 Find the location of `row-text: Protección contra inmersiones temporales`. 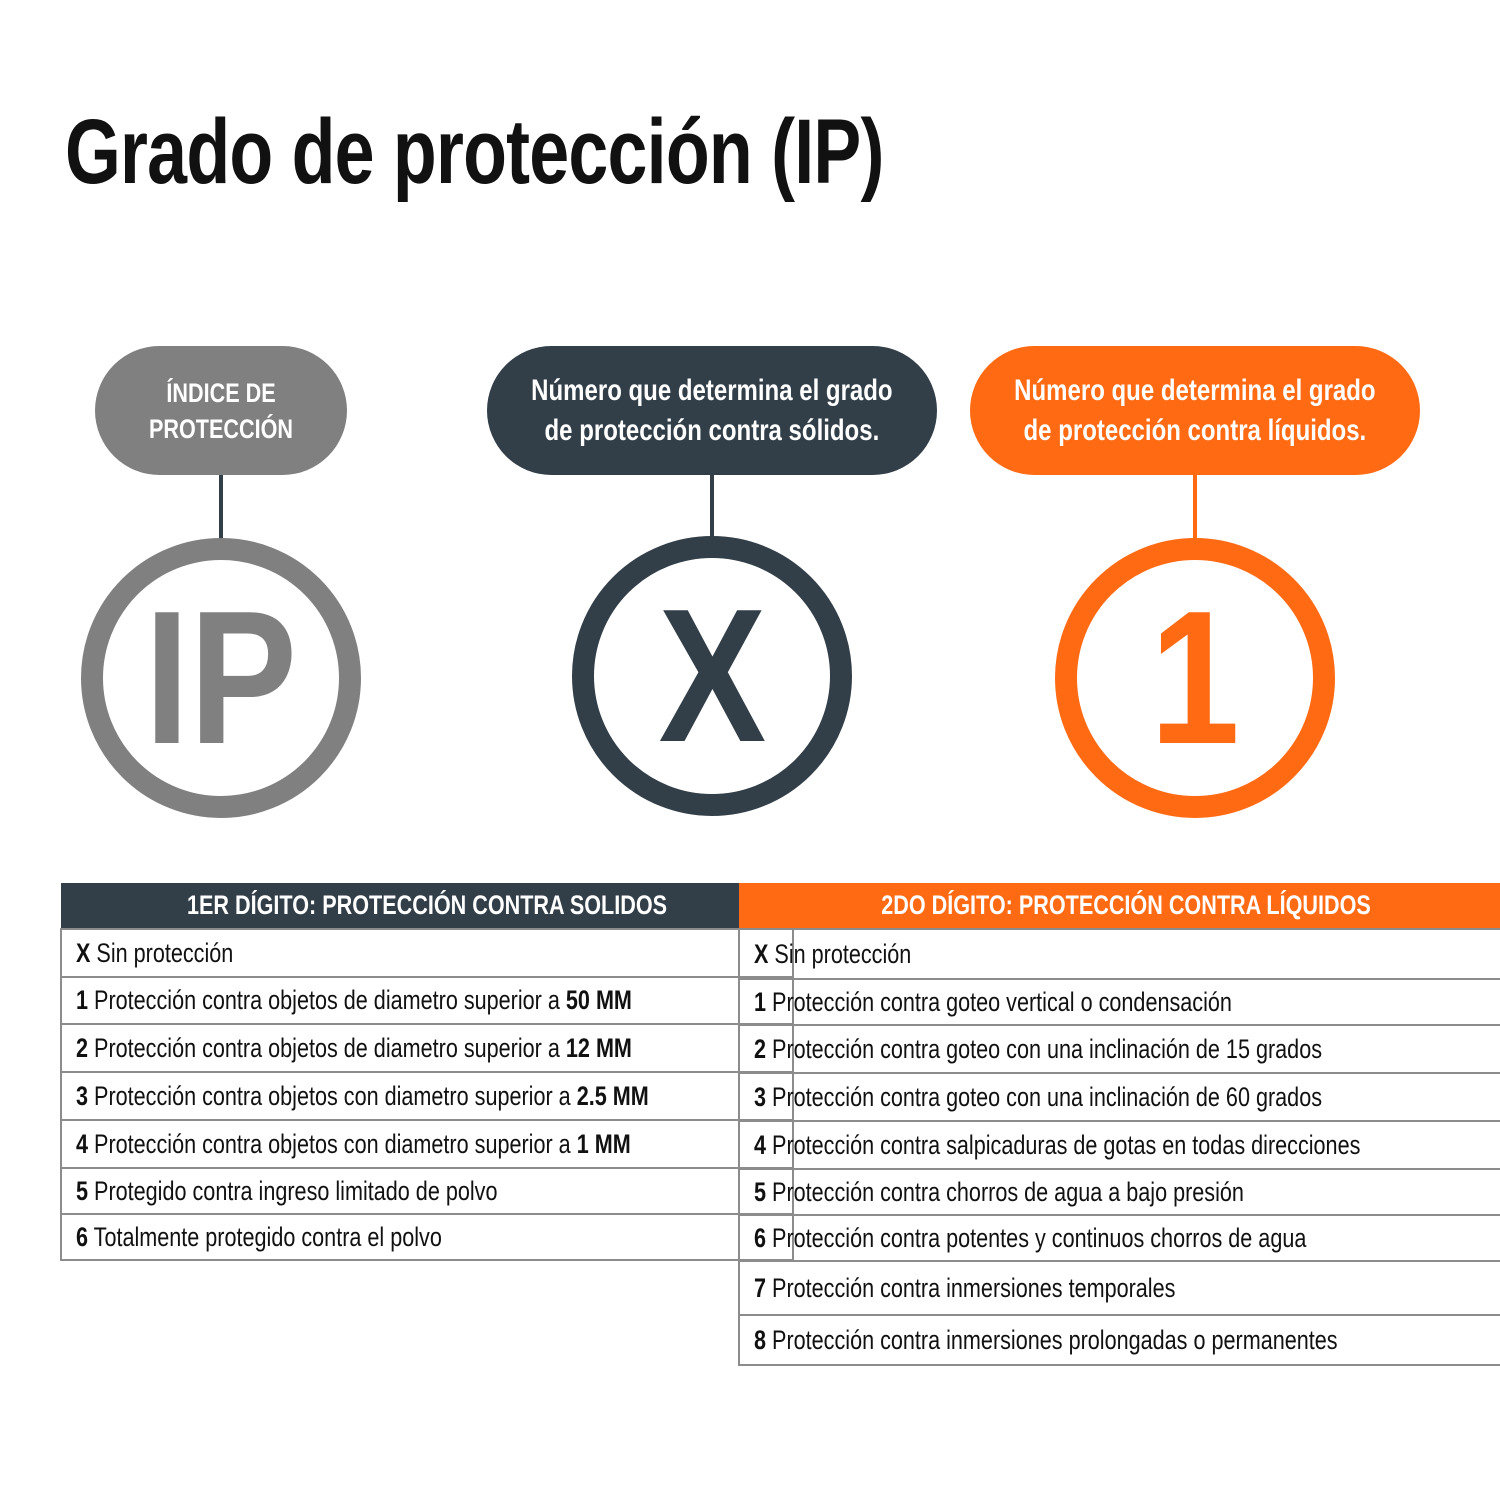

row-text: Protección contra inmersiones temporales is located at coordinates (974, 1287).